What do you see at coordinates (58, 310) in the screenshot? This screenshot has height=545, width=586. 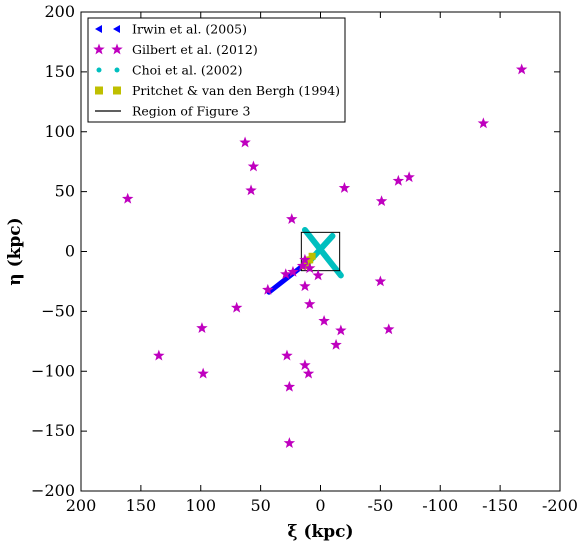 I see `y-tick-label: −50` at bounding box center [58, 310].